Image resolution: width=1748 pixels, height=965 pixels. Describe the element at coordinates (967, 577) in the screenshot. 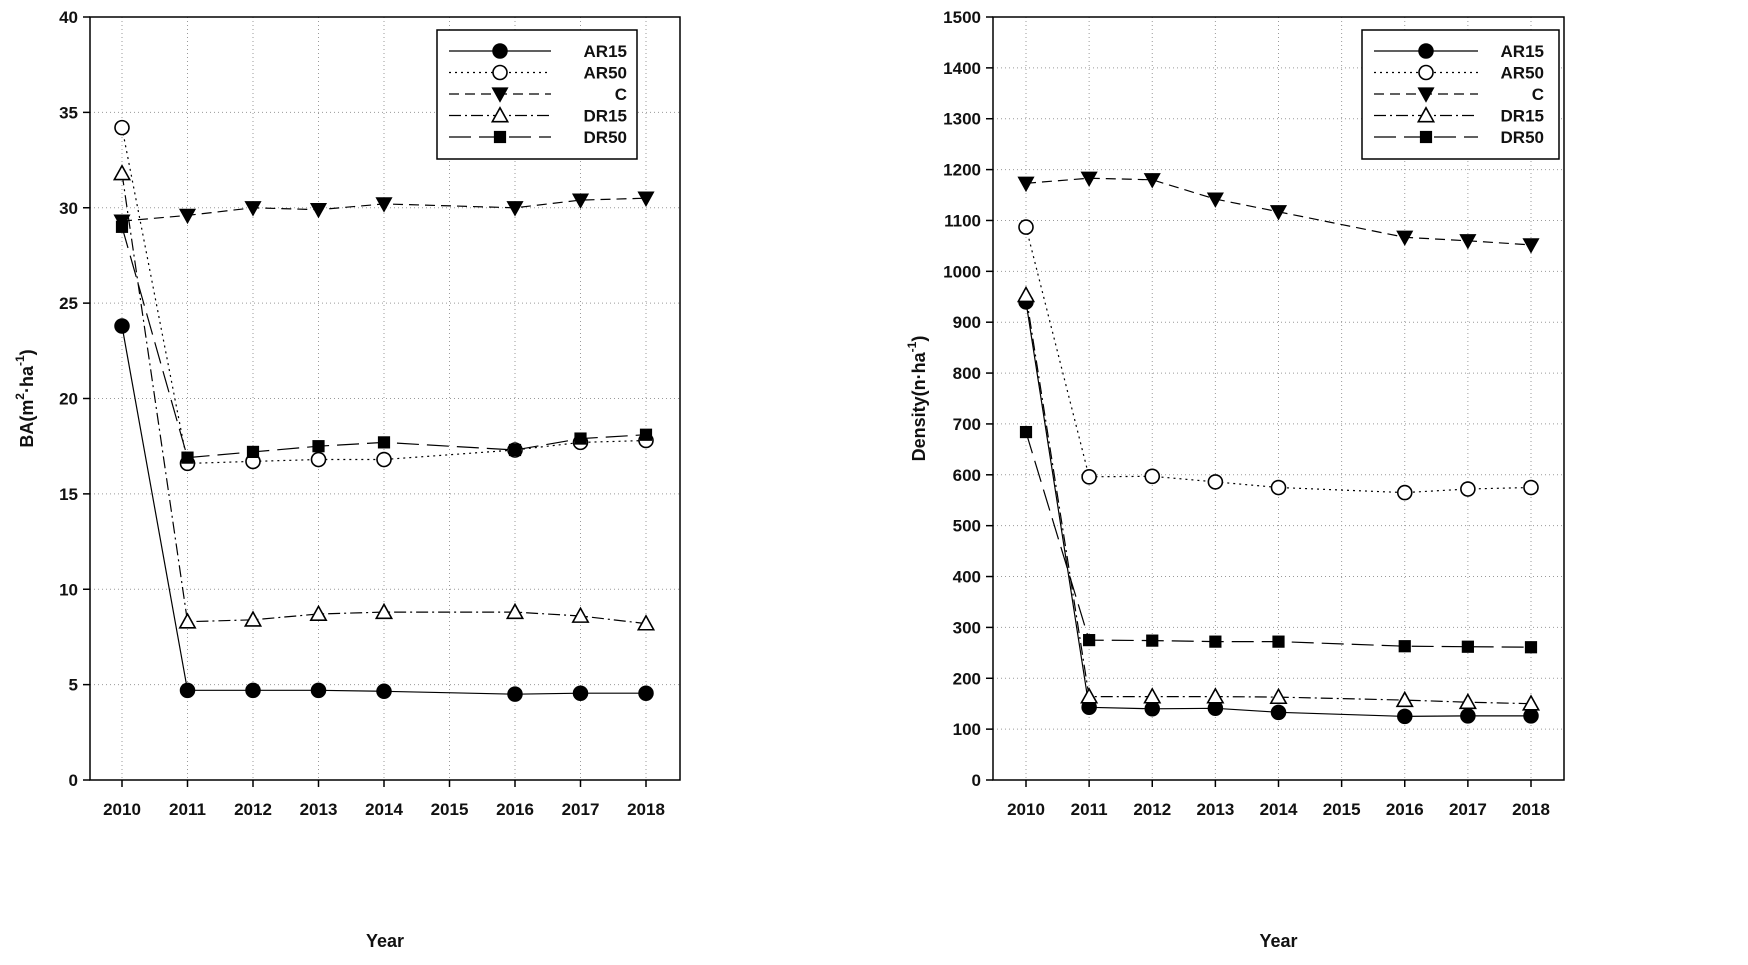

I see `y-tick-label: 400` at that location.